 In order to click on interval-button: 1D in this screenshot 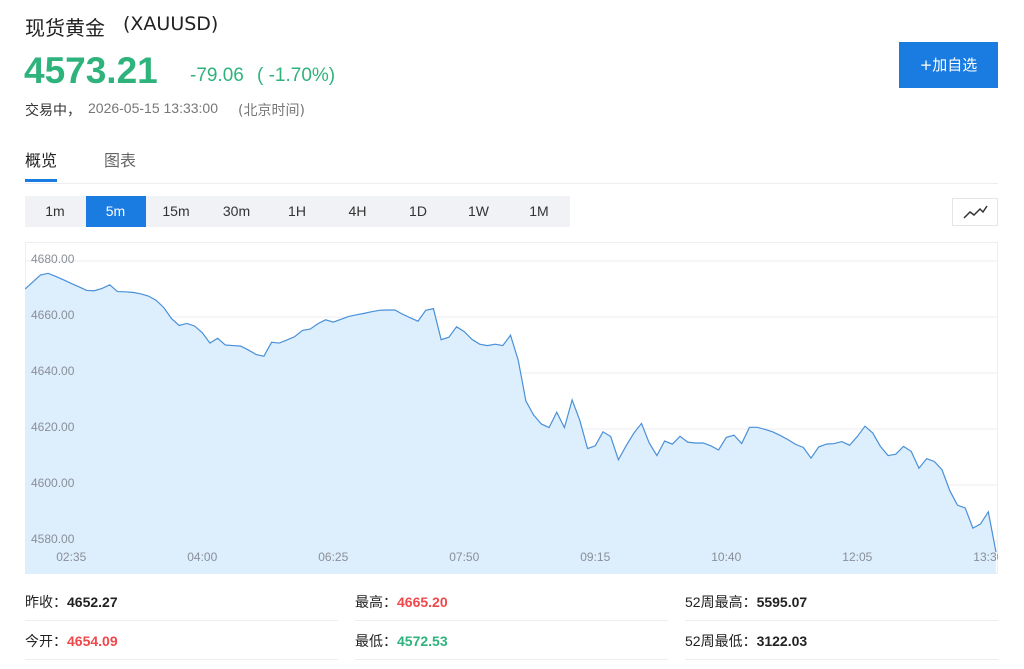, I will do `click(418, 211)`.